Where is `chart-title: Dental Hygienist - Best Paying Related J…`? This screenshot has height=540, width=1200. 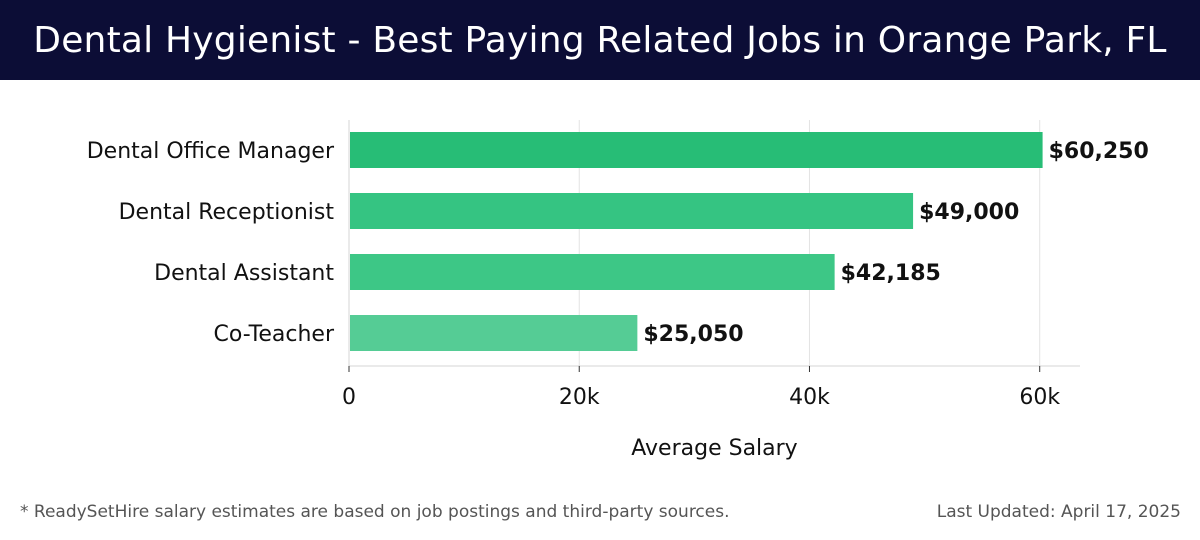
chart-title: Dental Hygienist - Best Paying Related J… is located at coordinates (600, 40).